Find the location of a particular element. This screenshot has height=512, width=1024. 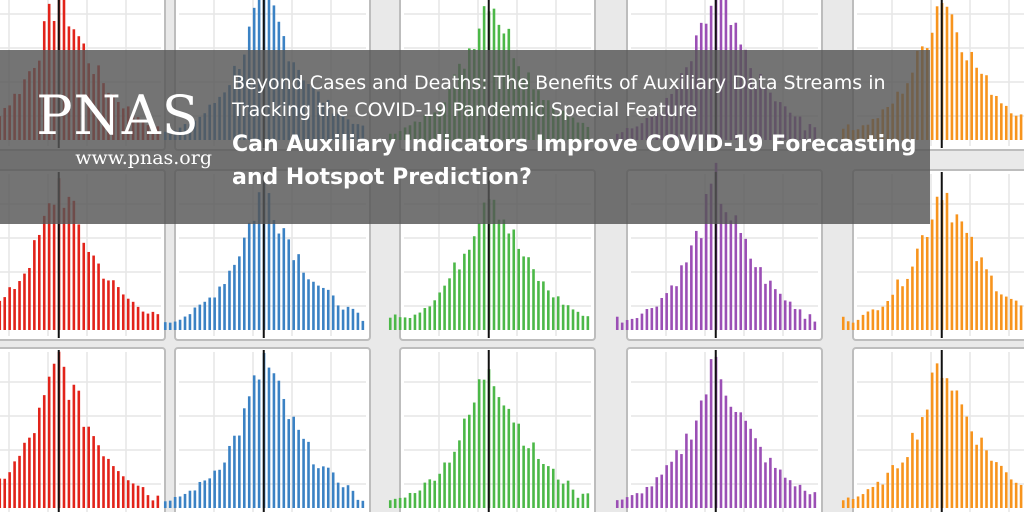

pnas-url: www.pnas.org is located at coordinates (143, 158).